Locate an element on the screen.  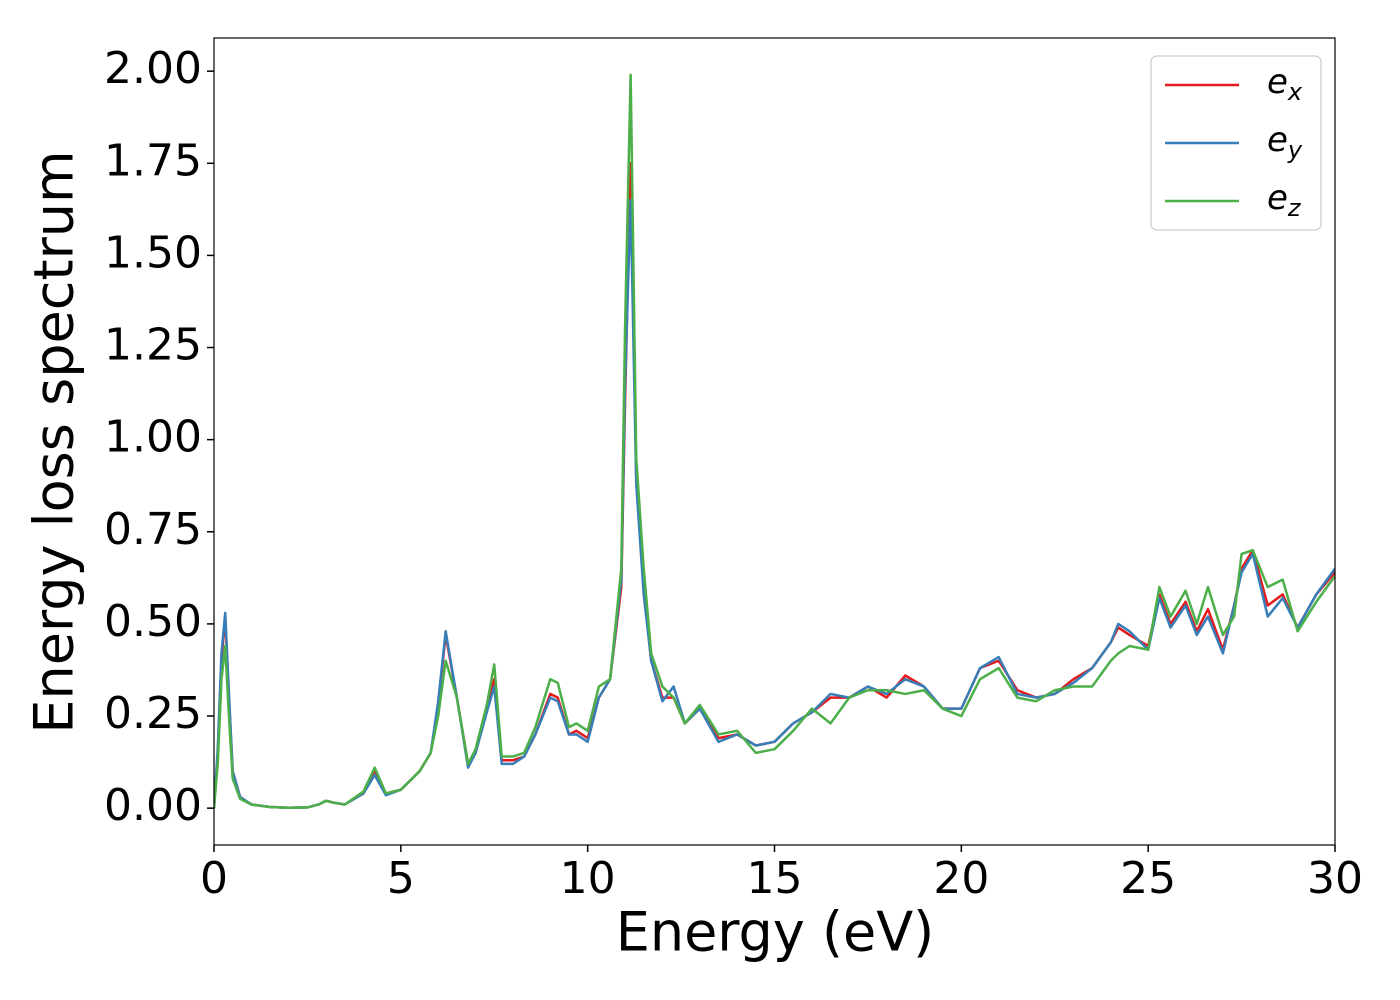
y-tick-label: 0.00 is located at coordinates (153, 805).